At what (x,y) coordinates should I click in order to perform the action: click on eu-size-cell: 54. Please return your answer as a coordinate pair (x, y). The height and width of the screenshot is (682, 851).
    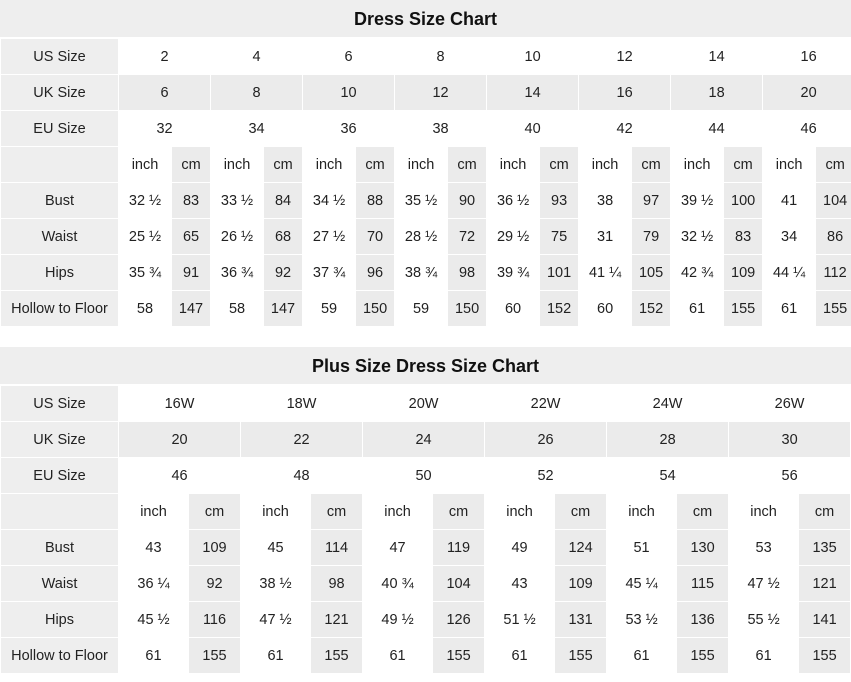
    Looking at the image, I should click on (668, 475).